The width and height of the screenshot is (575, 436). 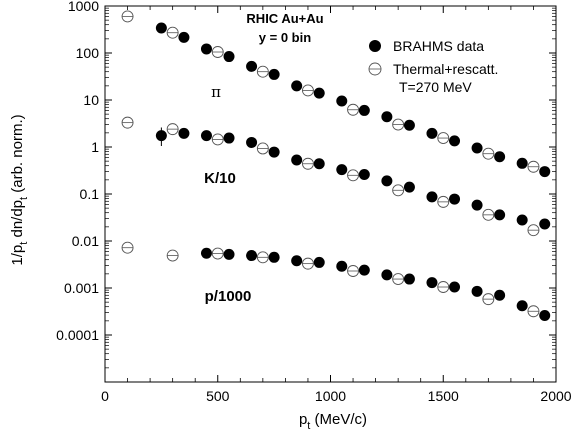 I want to click on header-line1: RHIC Au+Au, so click(x=284, y=18).